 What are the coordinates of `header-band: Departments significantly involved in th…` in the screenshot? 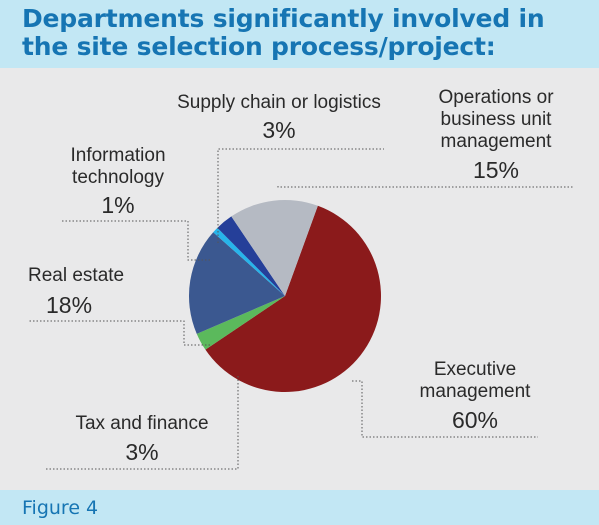 It's located at (299, 34).